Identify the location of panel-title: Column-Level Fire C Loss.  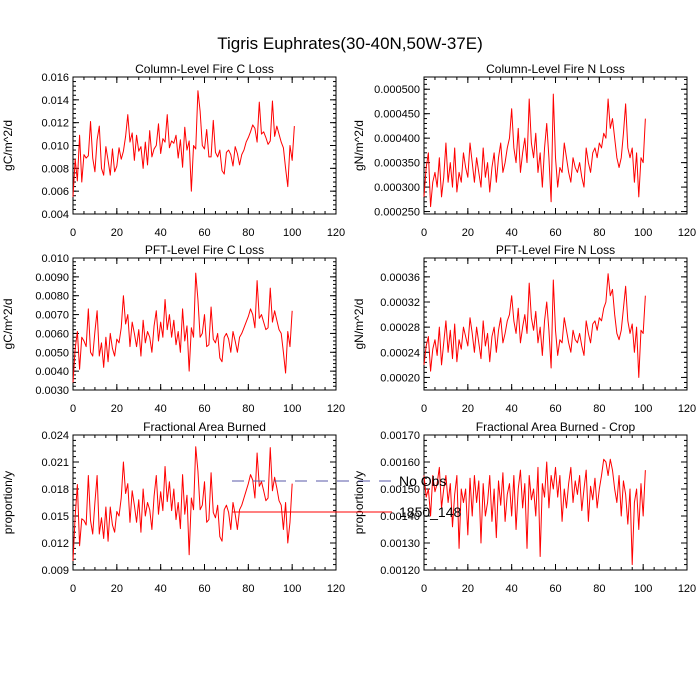
(204, 69).